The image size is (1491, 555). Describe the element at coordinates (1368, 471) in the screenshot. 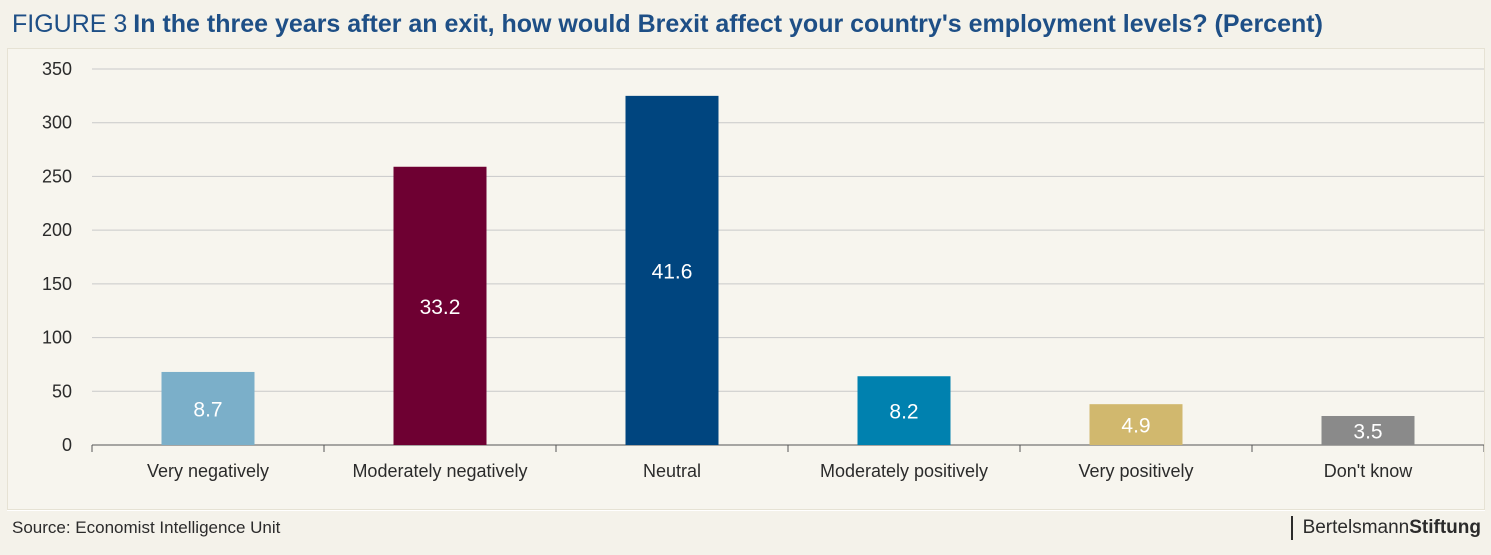

I see `x-category-label: Don't know` at that location.